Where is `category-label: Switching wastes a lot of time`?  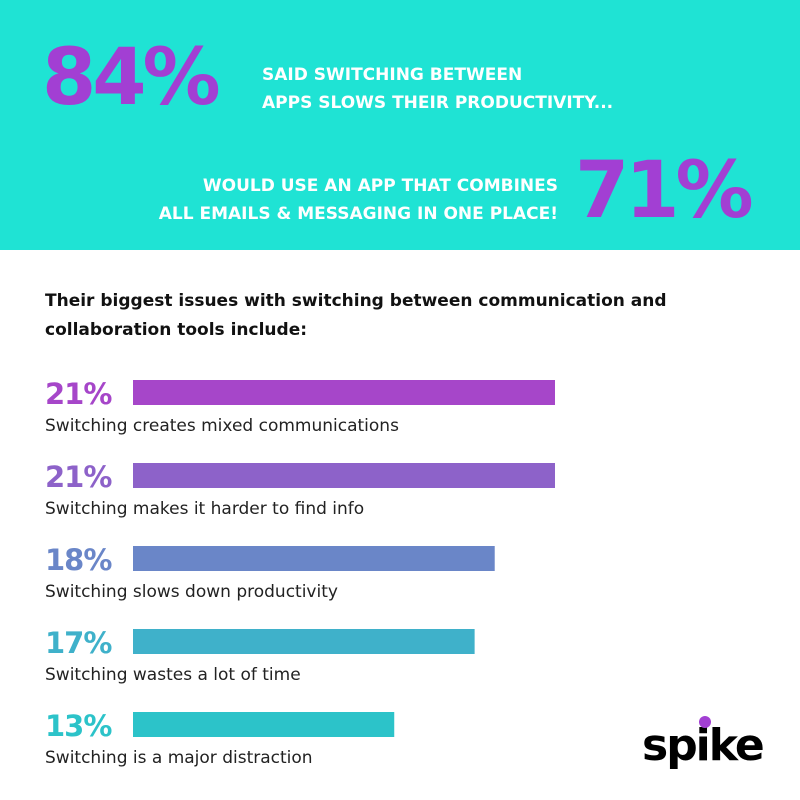 category-label: Switching wastes a lot of time is located at coordinates (173, 675).